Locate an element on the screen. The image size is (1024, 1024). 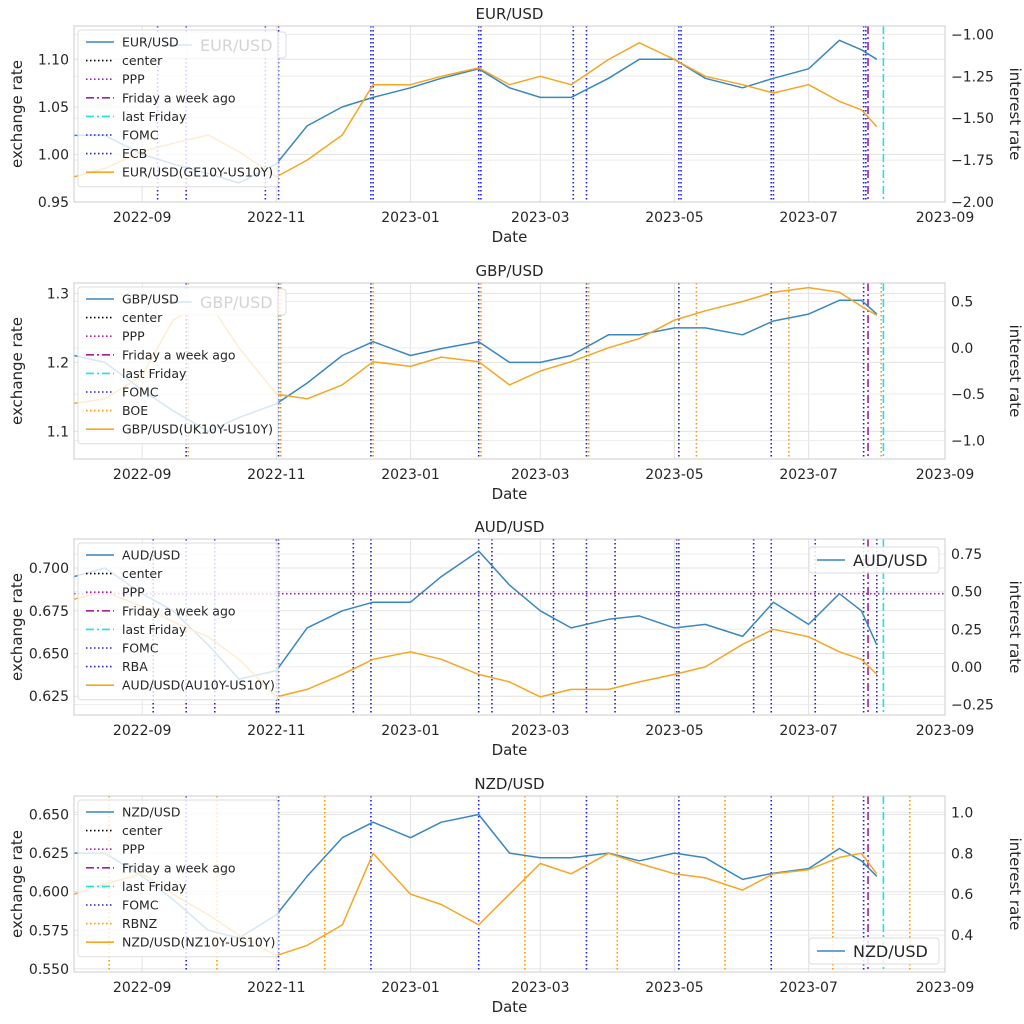
y2-tick-label: −1.75 is located at coordinates (972, 161).